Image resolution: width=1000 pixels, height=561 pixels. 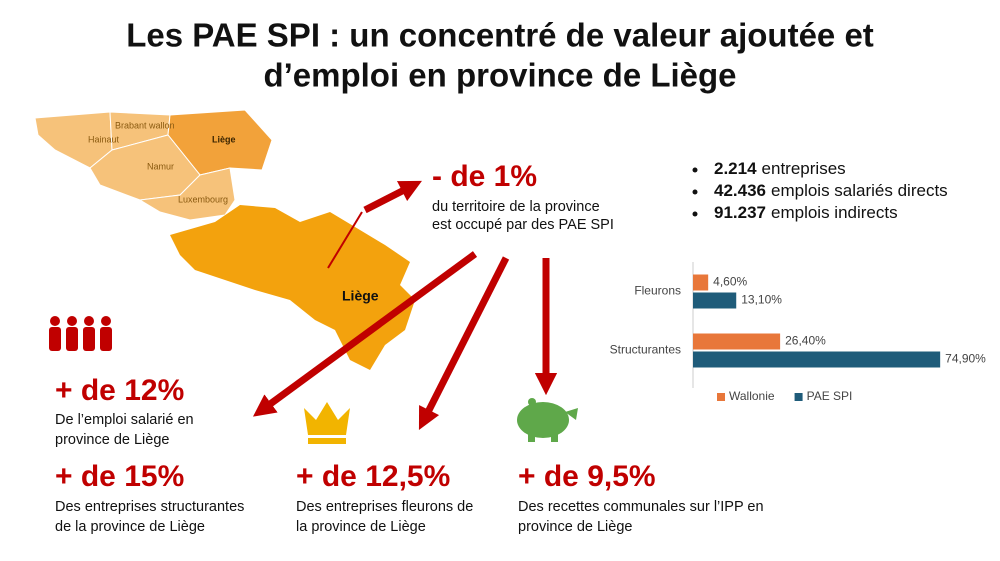 I want to click on bullet-text: emplois salariés directs, so click(x=859, y=190).